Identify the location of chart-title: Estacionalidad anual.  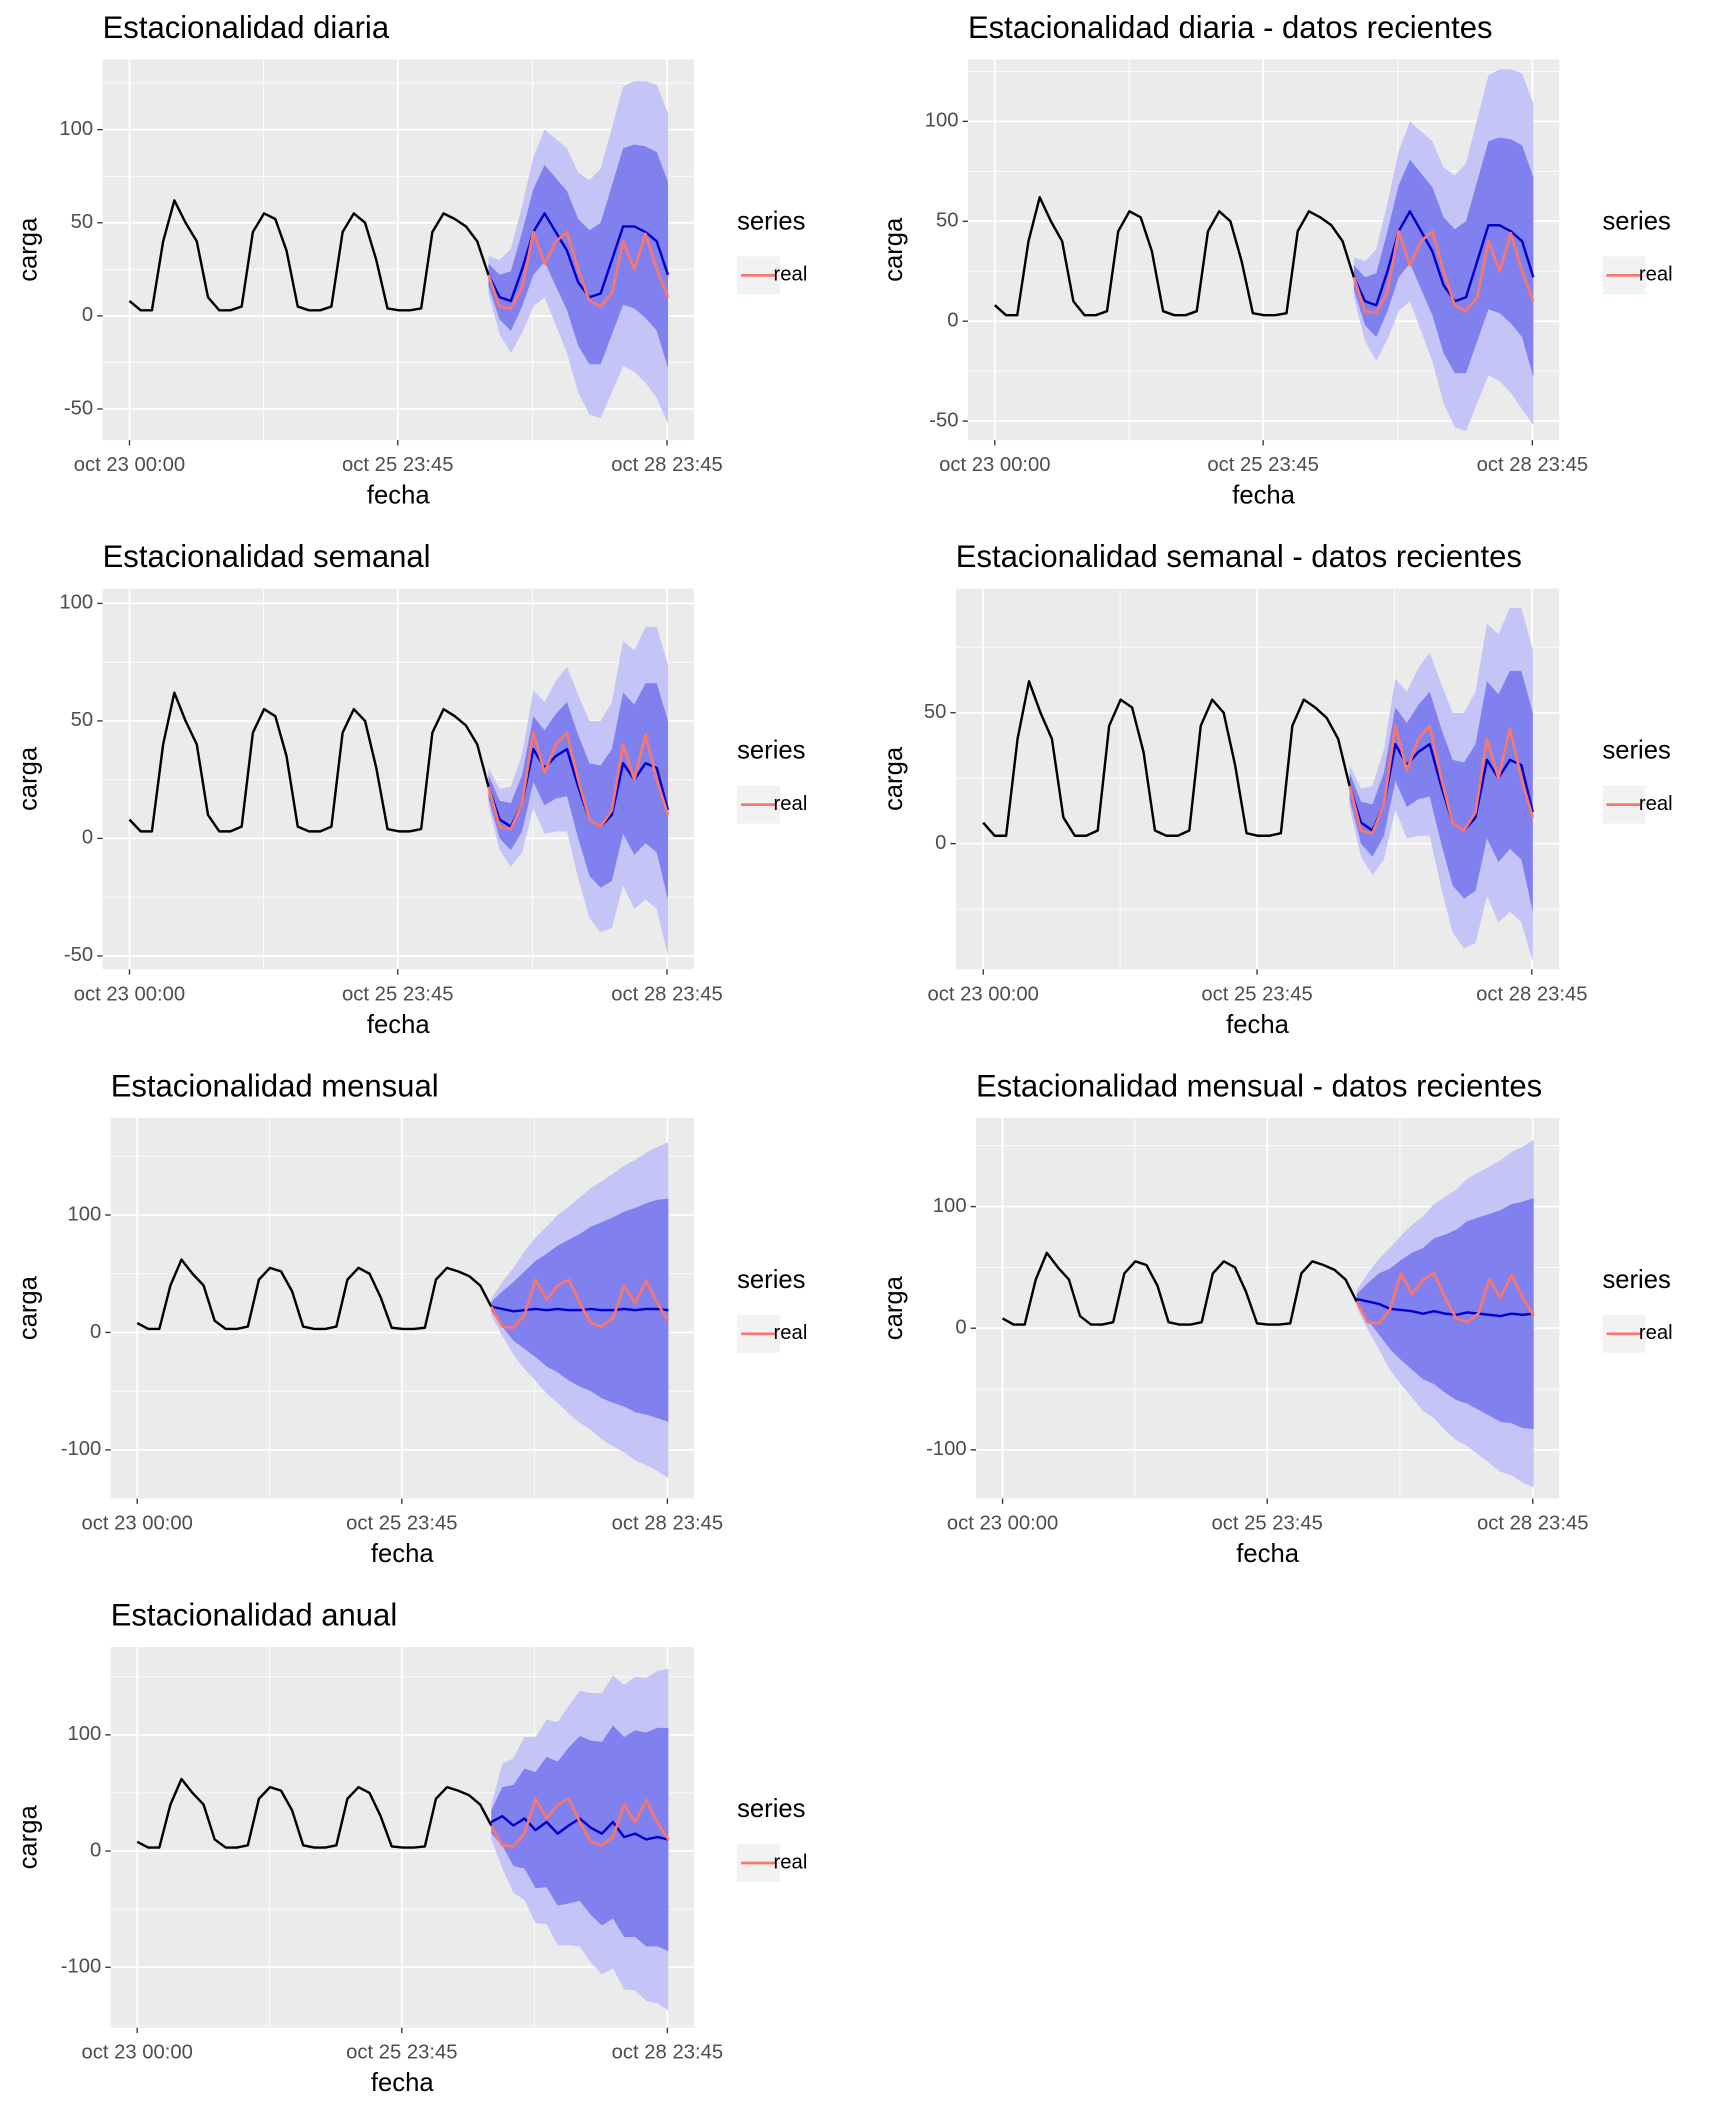
(254, 1615).